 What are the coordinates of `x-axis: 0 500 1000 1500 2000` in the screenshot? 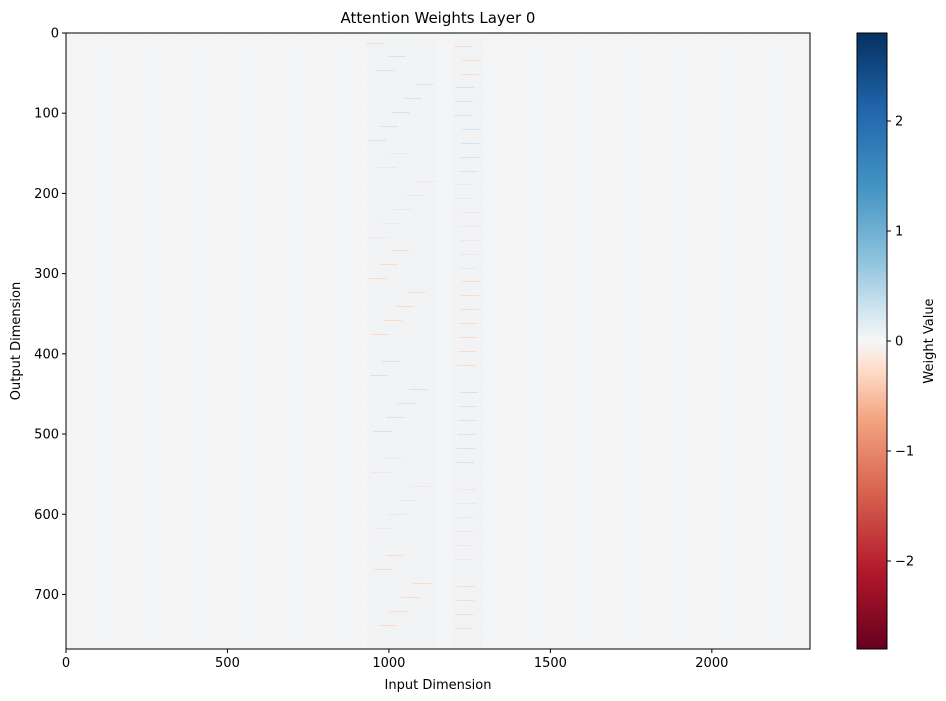 It's located at (395, 660).